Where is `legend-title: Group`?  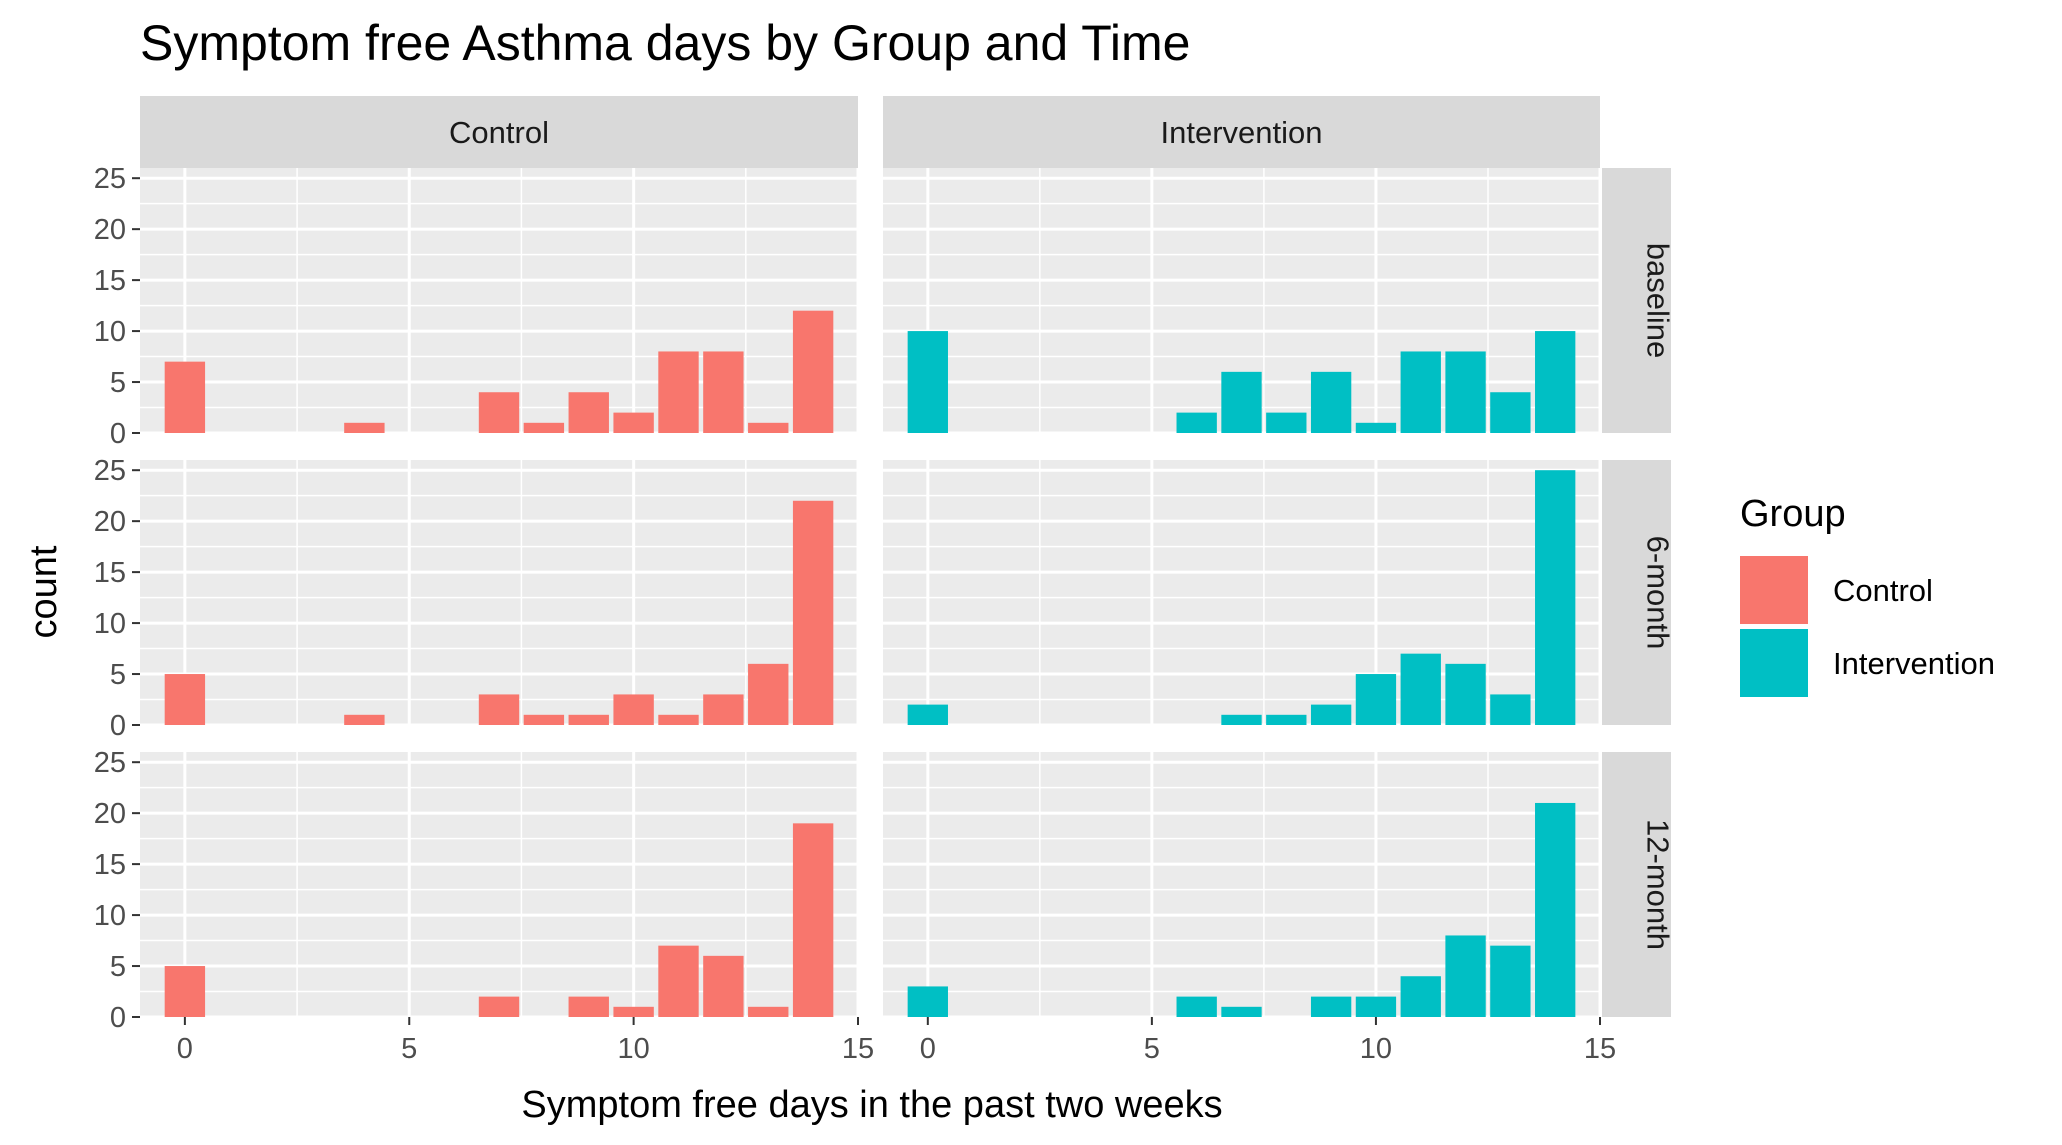 legend-title: Group is located at coordinates (1793, 514).